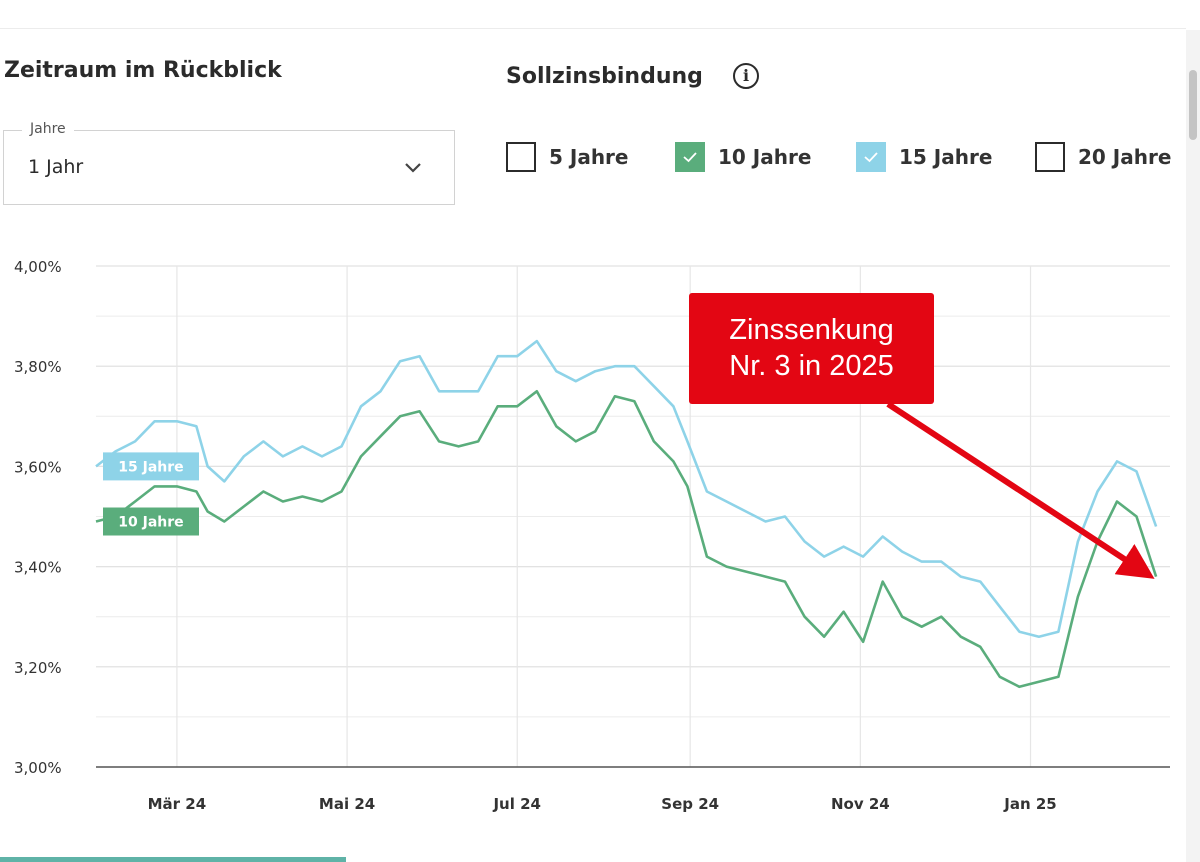  I want to click on y-tick-label: 4,00%, so click(38, 267).